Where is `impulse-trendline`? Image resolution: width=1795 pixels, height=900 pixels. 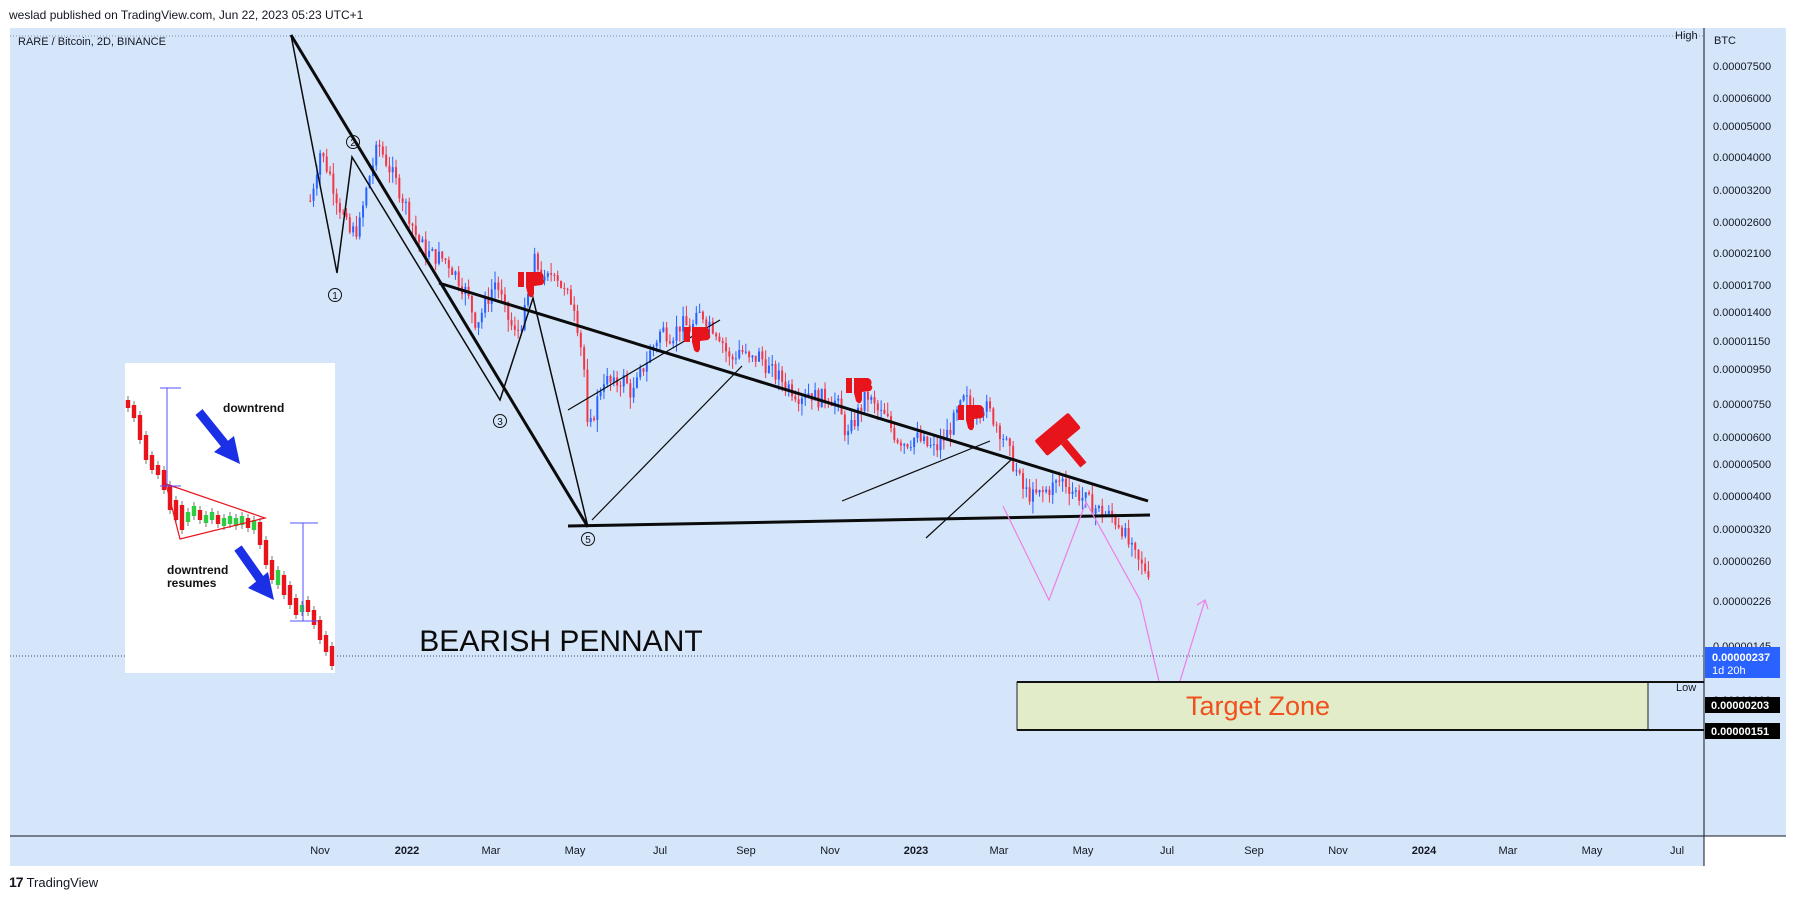 impulse-trendline is located at coordinates (439, 281).